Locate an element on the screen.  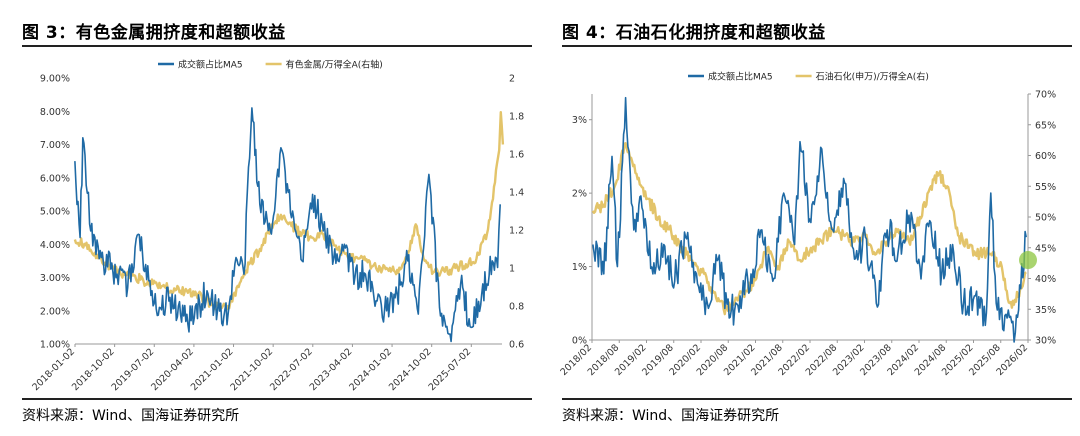
y-right-tick-label: 1.4 is located at coordinates (516, 193).